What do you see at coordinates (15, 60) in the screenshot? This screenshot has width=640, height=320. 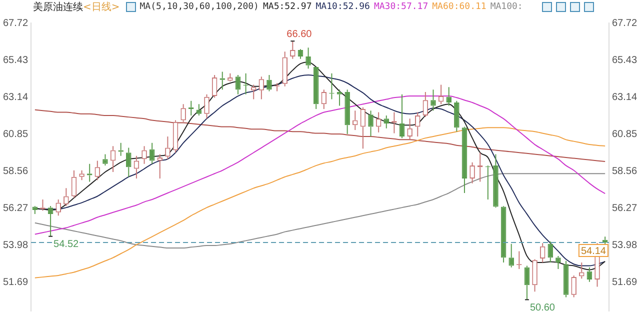 I see `y-tick-label: 65.43` at bounding box center [15, 60].